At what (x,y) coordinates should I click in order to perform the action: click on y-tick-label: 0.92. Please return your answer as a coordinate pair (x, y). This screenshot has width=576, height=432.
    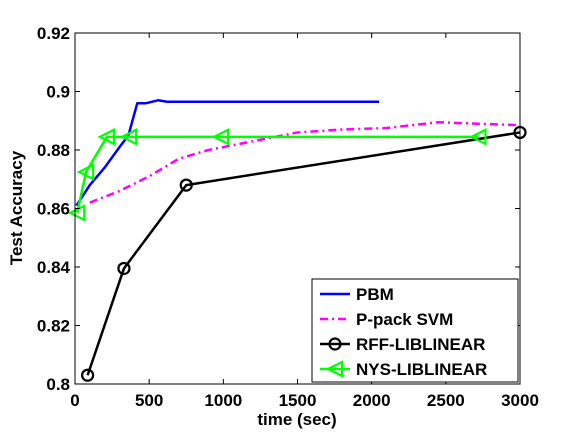
    Looking at the image, I should click on (53, 33).